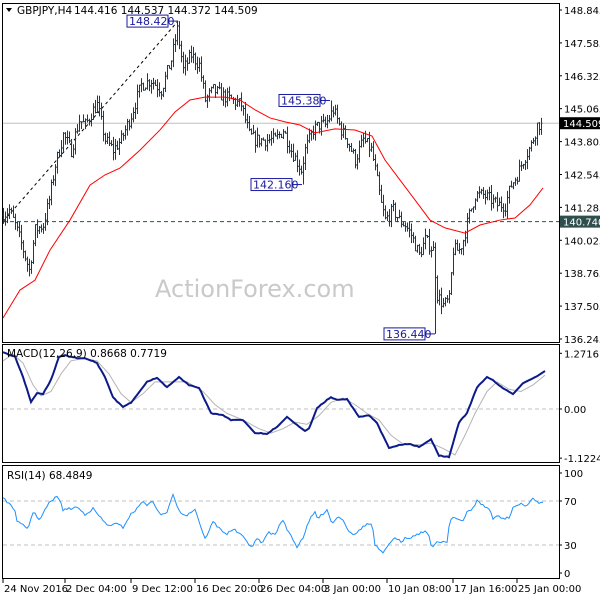 The height and width of the screenshot is (600, 600). I want to click on macd-axis-label: 1.2716, so click(581, 354).